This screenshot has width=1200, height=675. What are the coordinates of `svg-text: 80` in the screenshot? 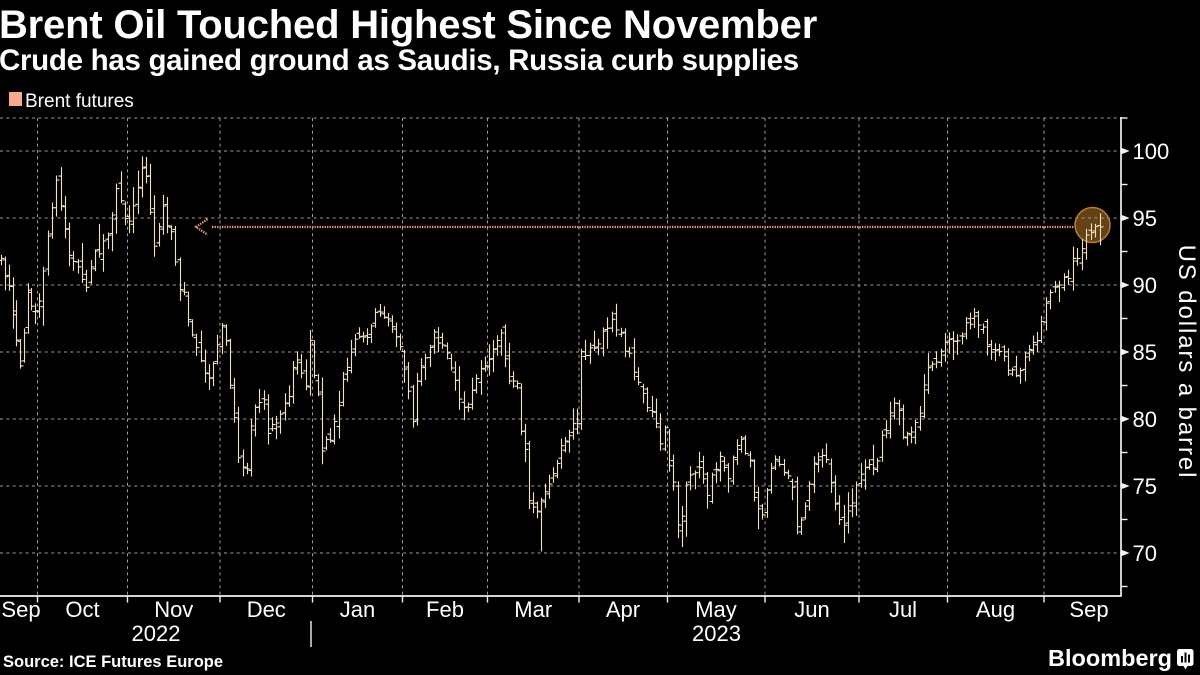 It's located at (1145, 419).